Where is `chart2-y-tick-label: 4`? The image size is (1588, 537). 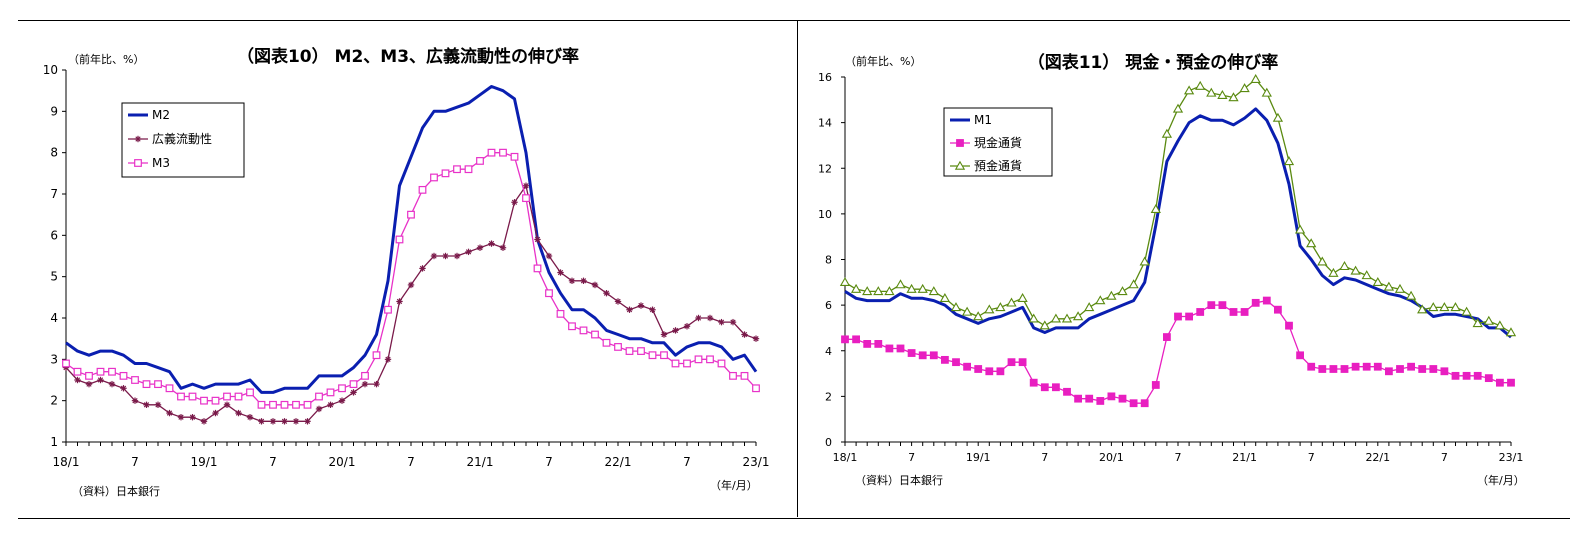
chart2-y-tick-label: 4 is located at coordinates (828, 351).